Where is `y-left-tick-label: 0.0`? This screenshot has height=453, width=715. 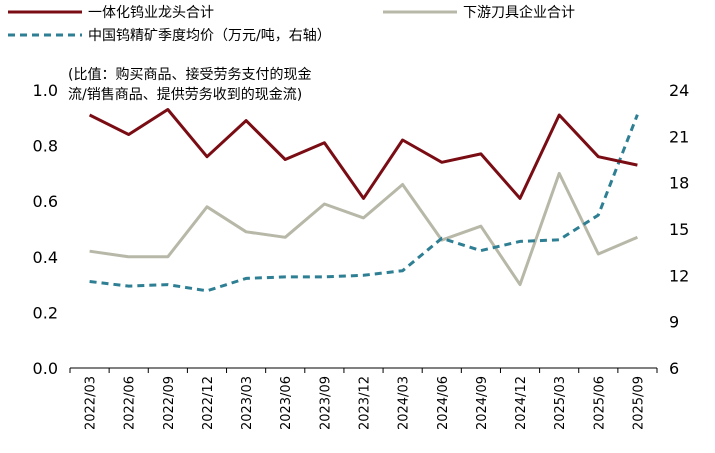 y-left-tick-label: 0.0 is located at coordinates (45, 368).